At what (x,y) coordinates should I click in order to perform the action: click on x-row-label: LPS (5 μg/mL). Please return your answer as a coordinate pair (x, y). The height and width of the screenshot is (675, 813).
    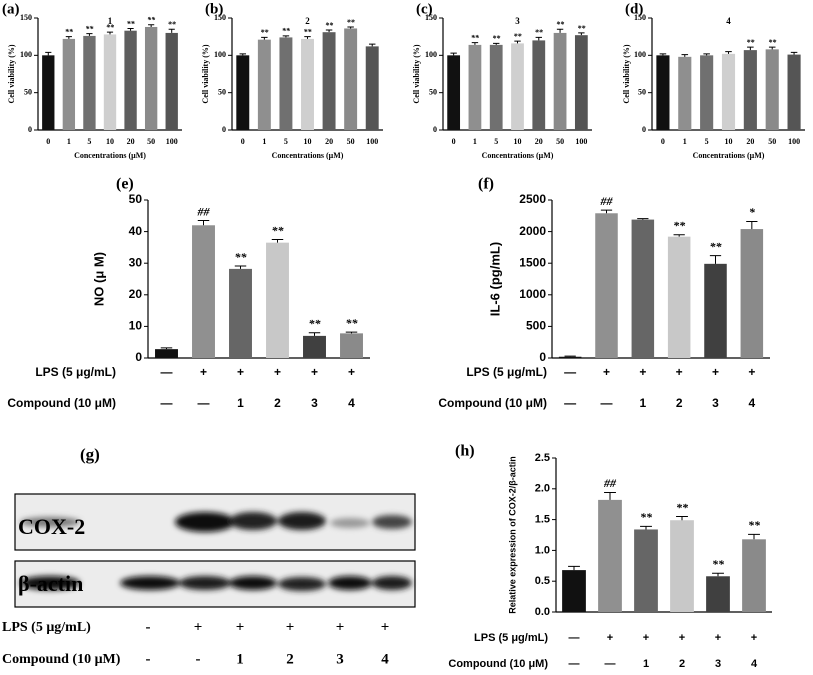
    Looking at the image, I should click on (506, 372).